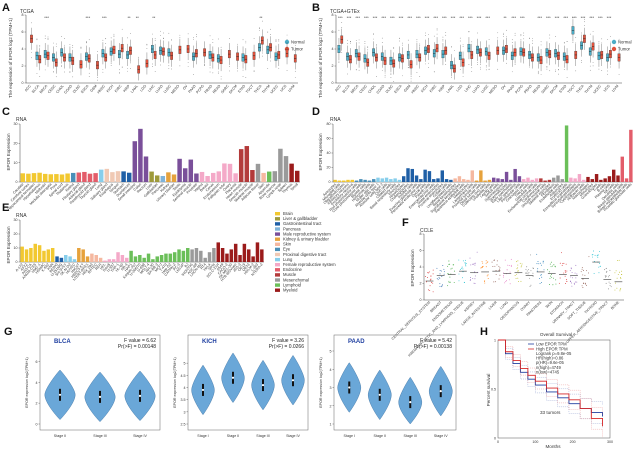 The width and height of the screenshot is (644, 449). What do you see at coordinates (300, 218) in the screenshot?
I see `legend-e-item: Liver & gallbladder` at bounding box center [300, 218].